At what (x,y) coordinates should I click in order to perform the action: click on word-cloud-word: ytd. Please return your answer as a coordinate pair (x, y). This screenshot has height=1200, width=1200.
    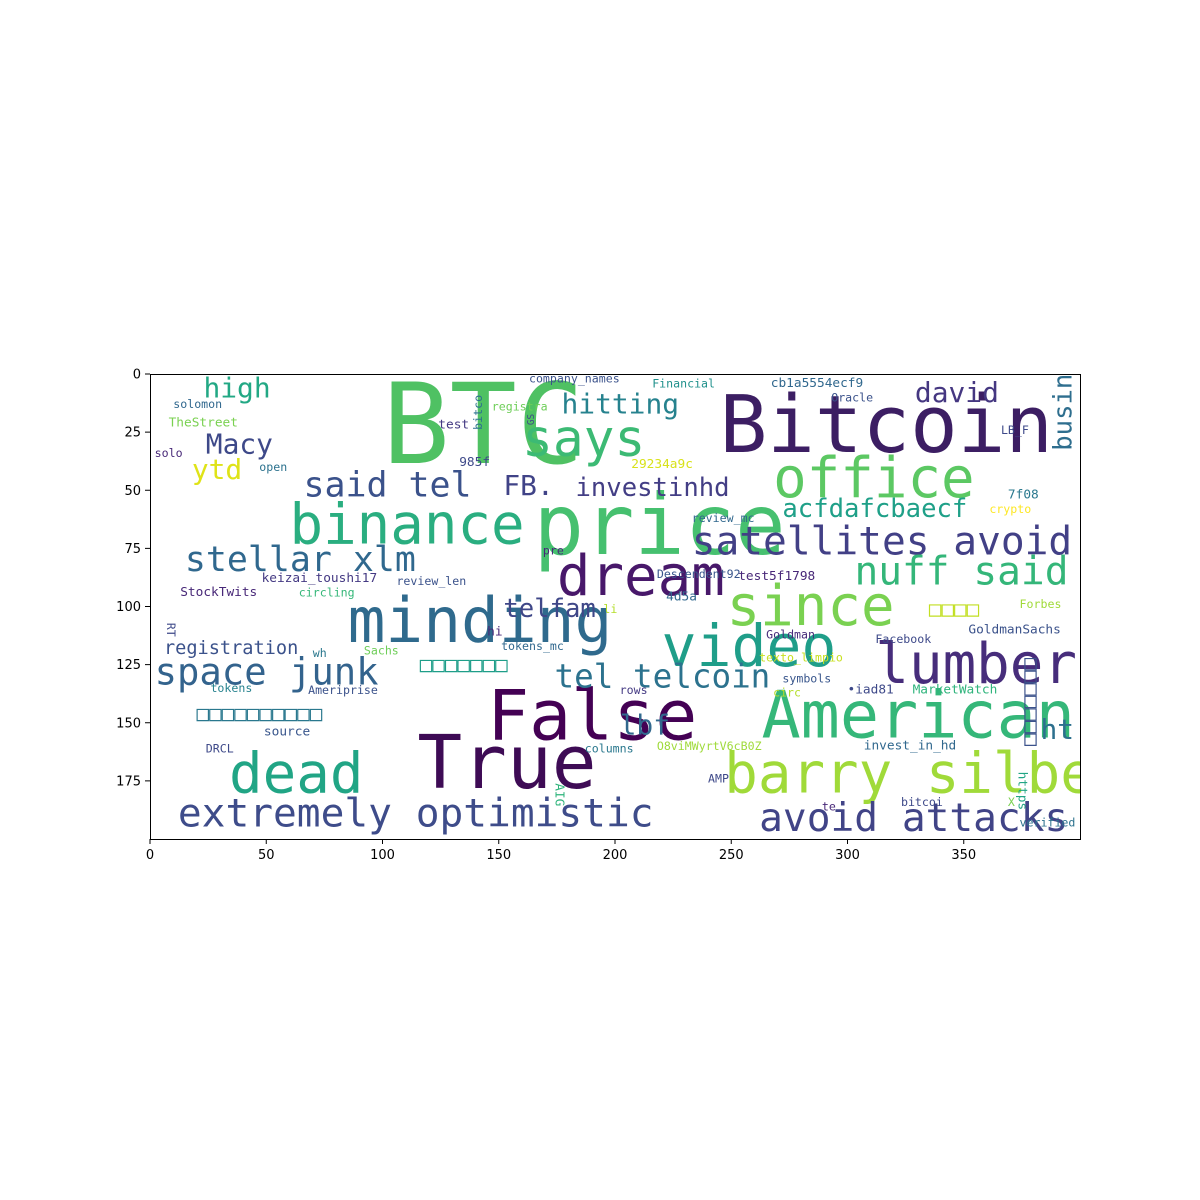
    Looking at the image, I should click on (217, 469).